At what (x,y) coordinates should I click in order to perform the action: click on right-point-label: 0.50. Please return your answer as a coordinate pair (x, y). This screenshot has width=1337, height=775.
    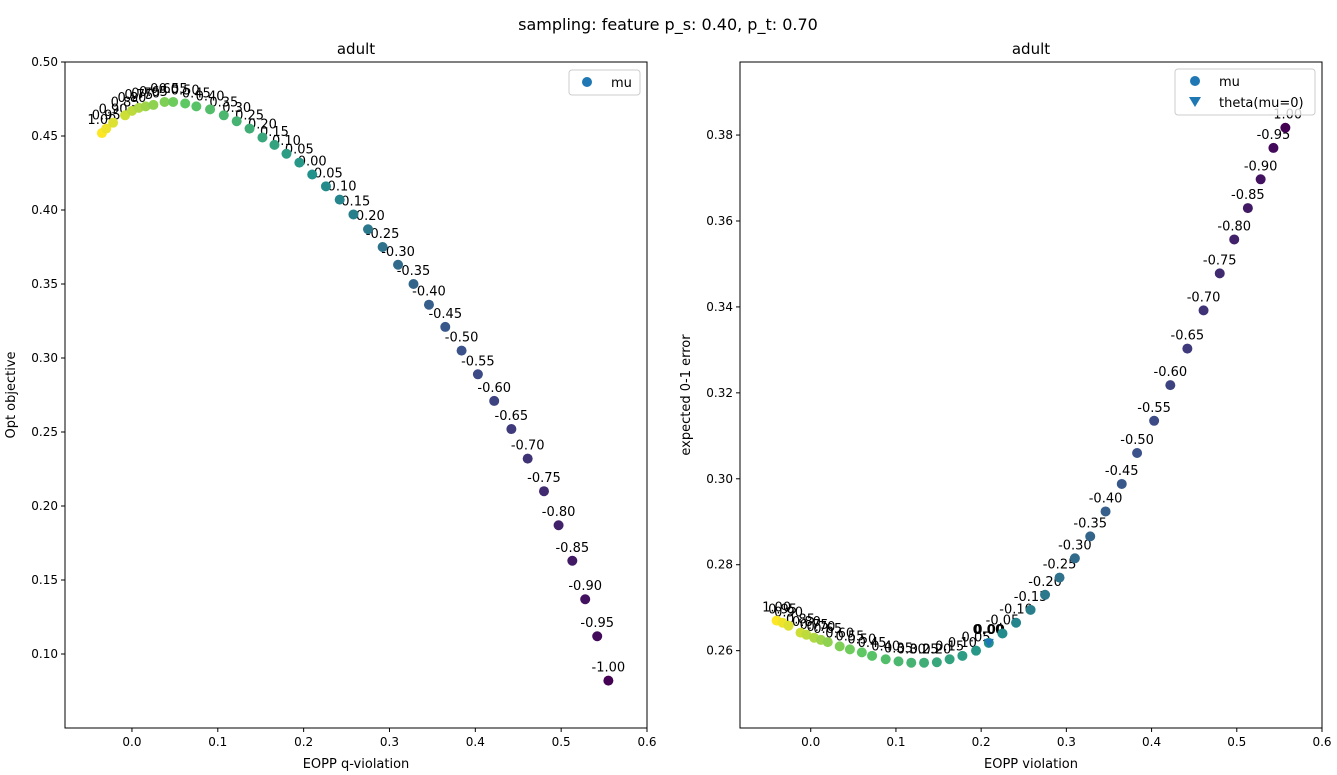
    Looking at the image, I should click on (861, 639).